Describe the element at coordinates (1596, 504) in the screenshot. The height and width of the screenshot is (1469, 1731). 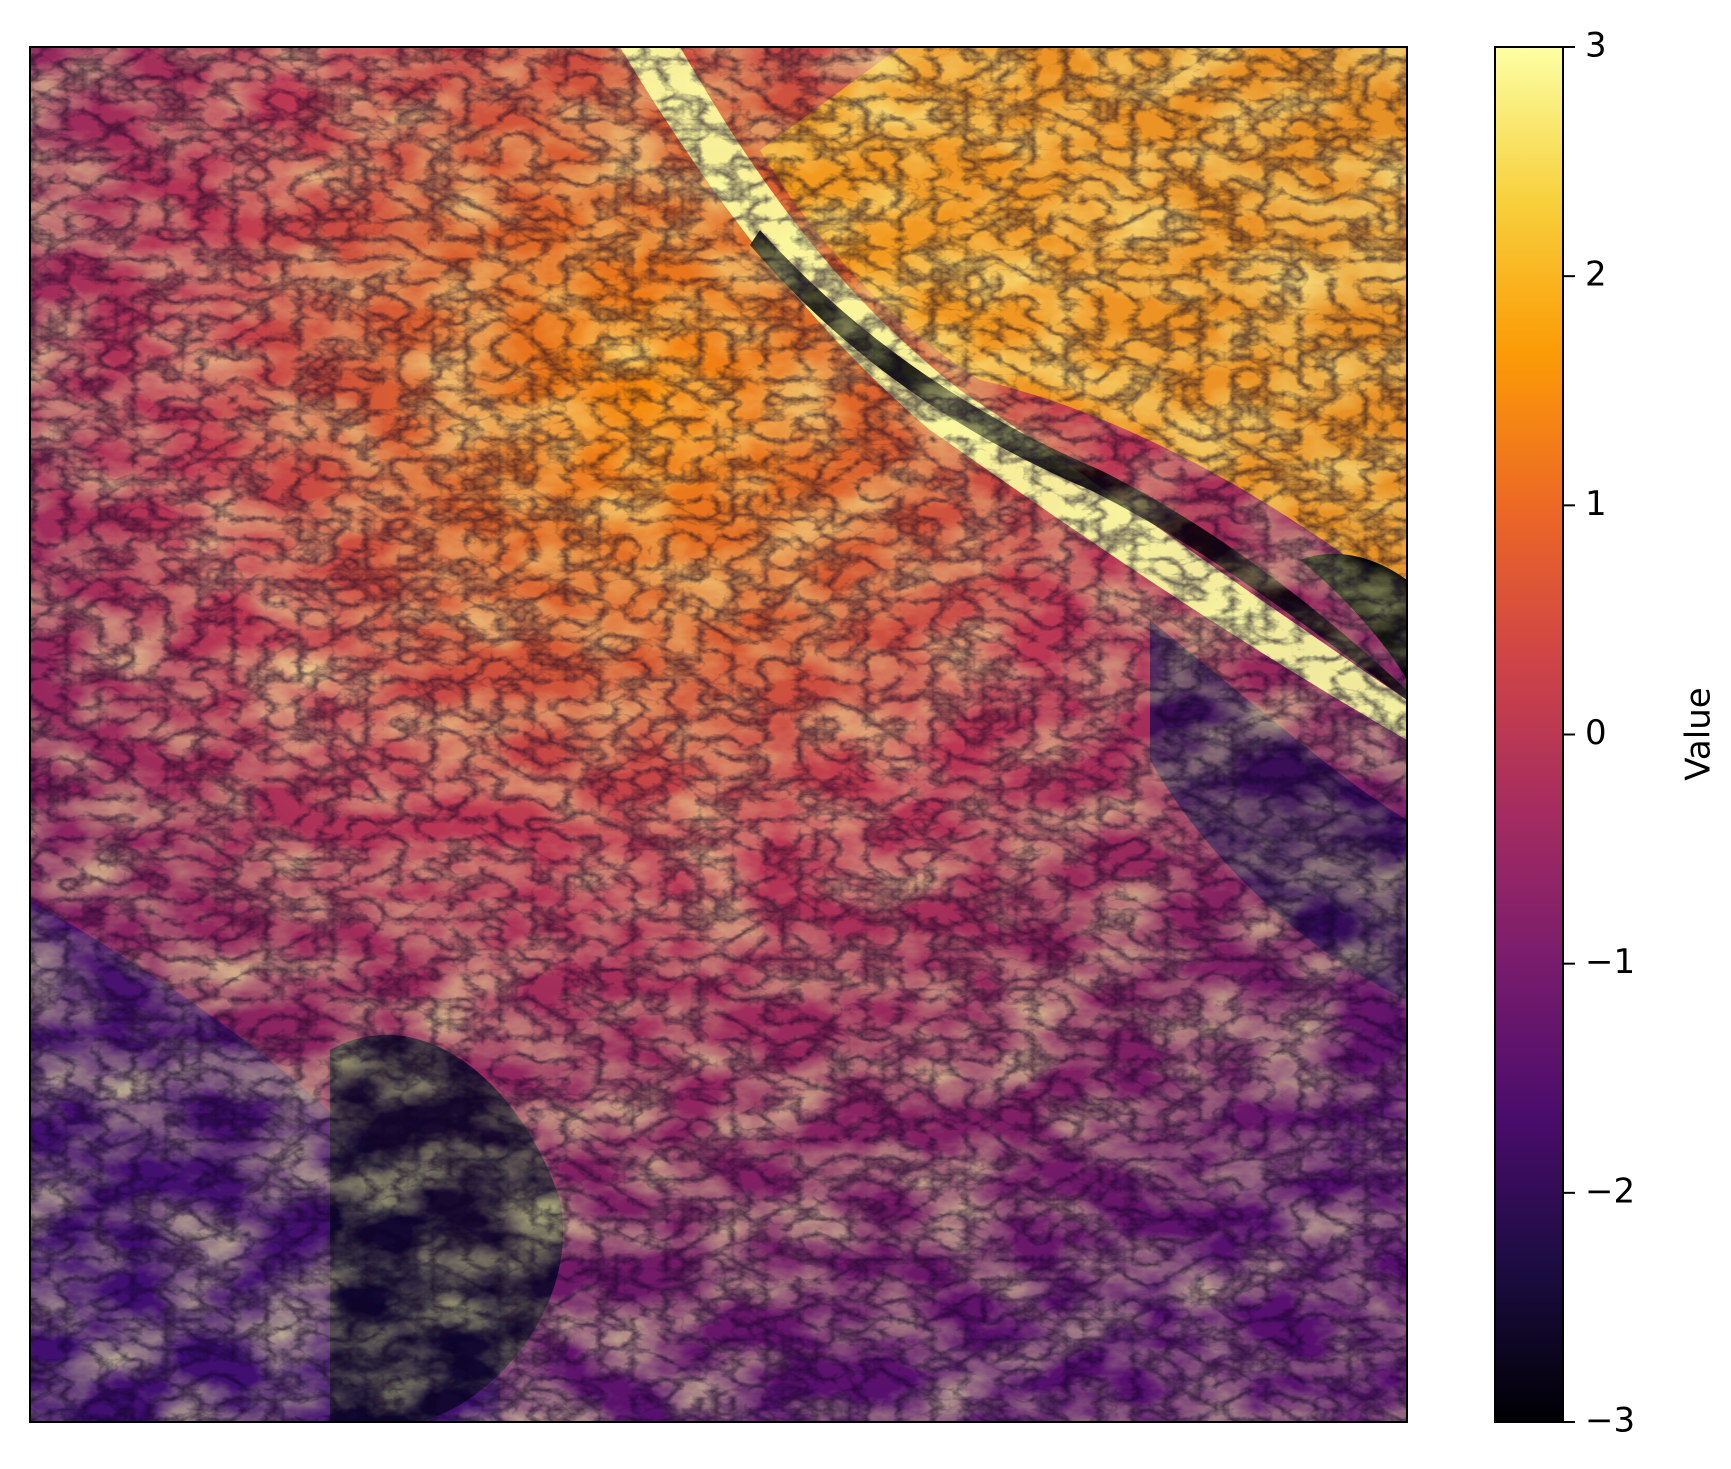
I see `colorbar-tick-label: 1` at that location.